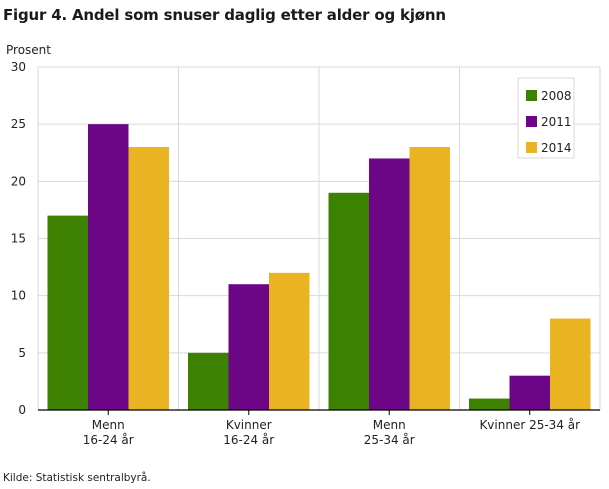 This screenshot has height=489, width=609. I want to click on y-tick-label: 30, so click(18, 67).